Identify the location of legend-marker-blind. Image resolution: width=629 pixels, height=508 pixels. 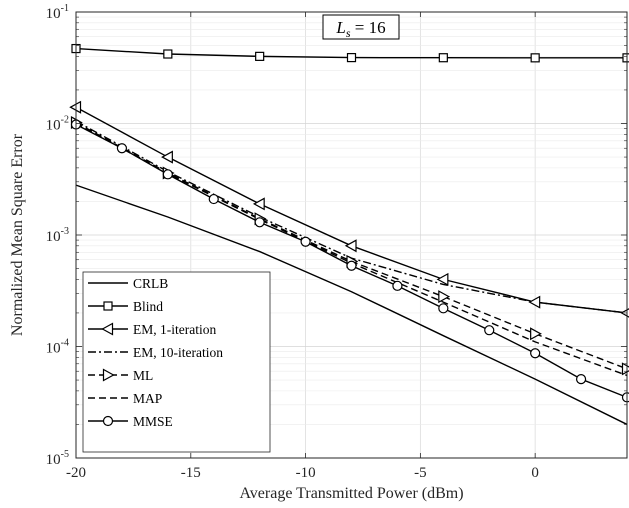
(108, 306).